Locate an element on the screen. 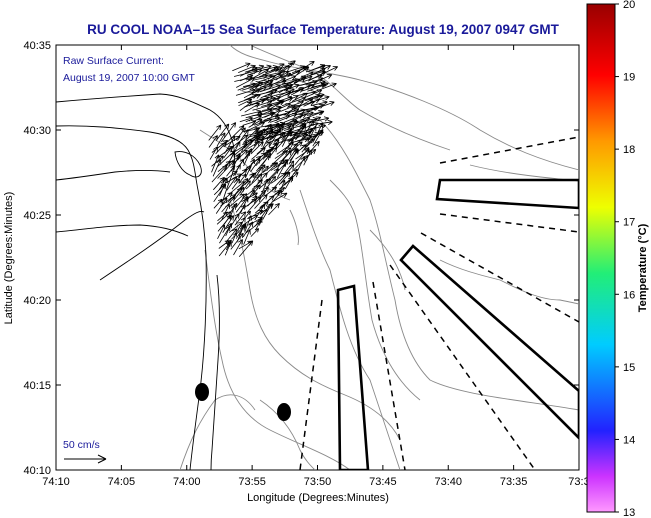 The height and width of the screenshot is (518, 651). colorbar-tick-label: 14 is located at coordinates (629, 440).